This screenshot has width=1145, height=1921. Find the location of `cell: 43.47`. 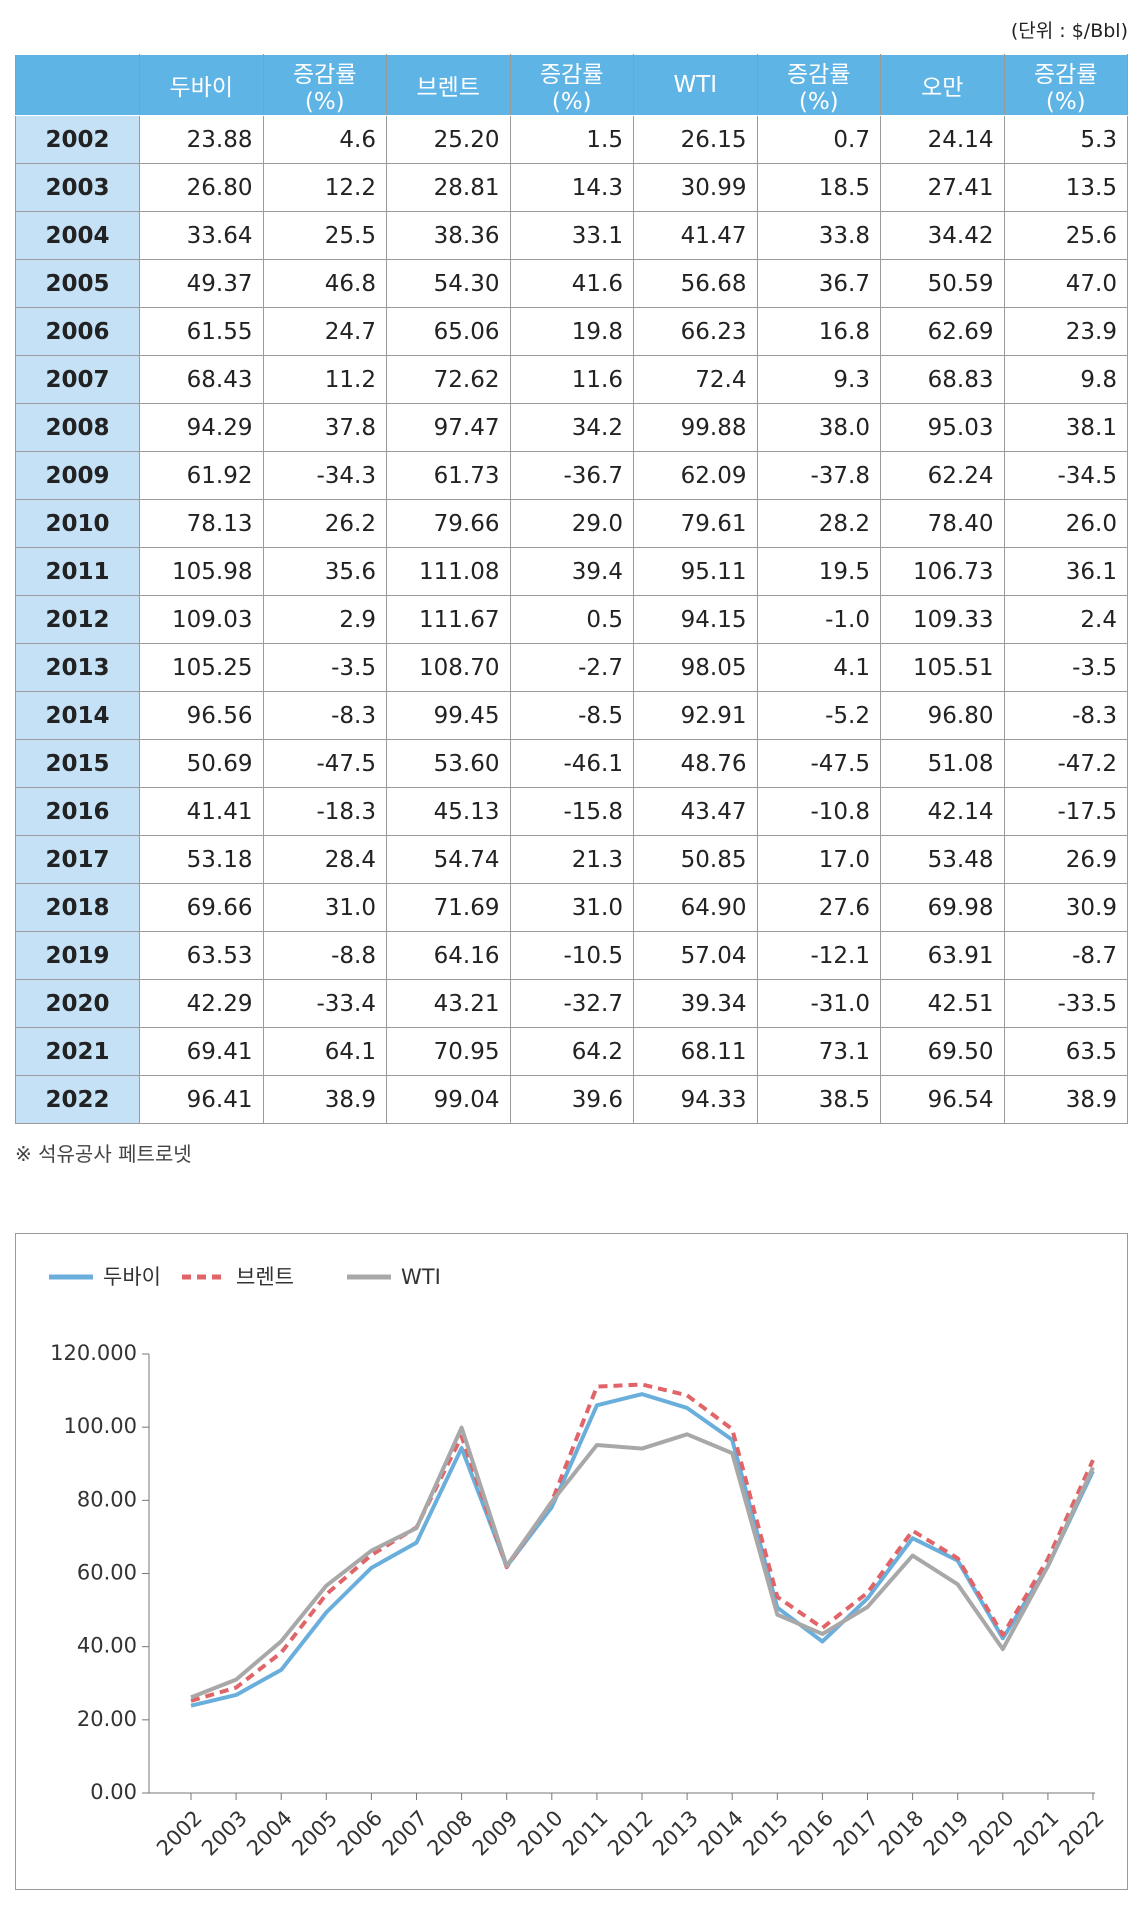

cell: 43.47 is located at coordinates (695, 811).